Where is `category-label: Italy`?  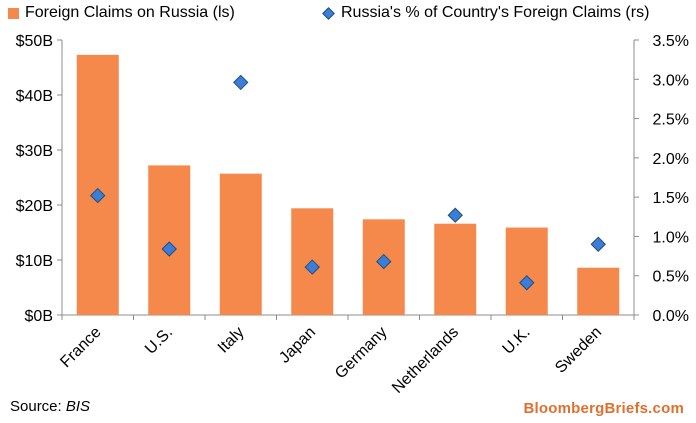 category-label: Italy is located at coordinates (231, 340).